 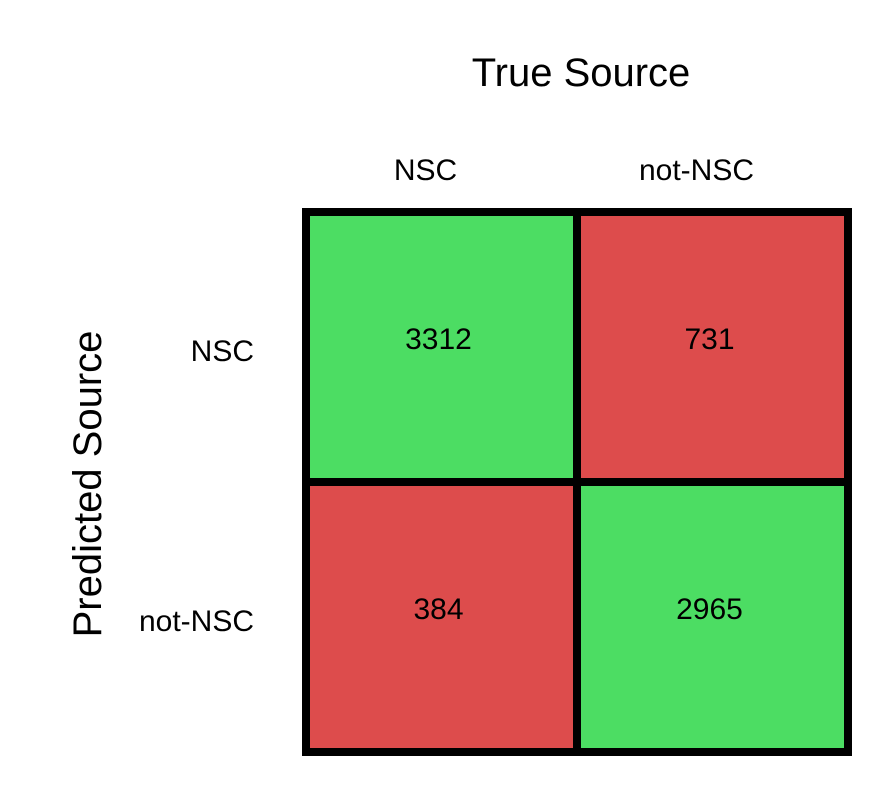 What do you see at coordinates (196, 486) in the screenshot?
I see `y-tick-labels: NSC not-NSC` at bounding box center [196, 486].